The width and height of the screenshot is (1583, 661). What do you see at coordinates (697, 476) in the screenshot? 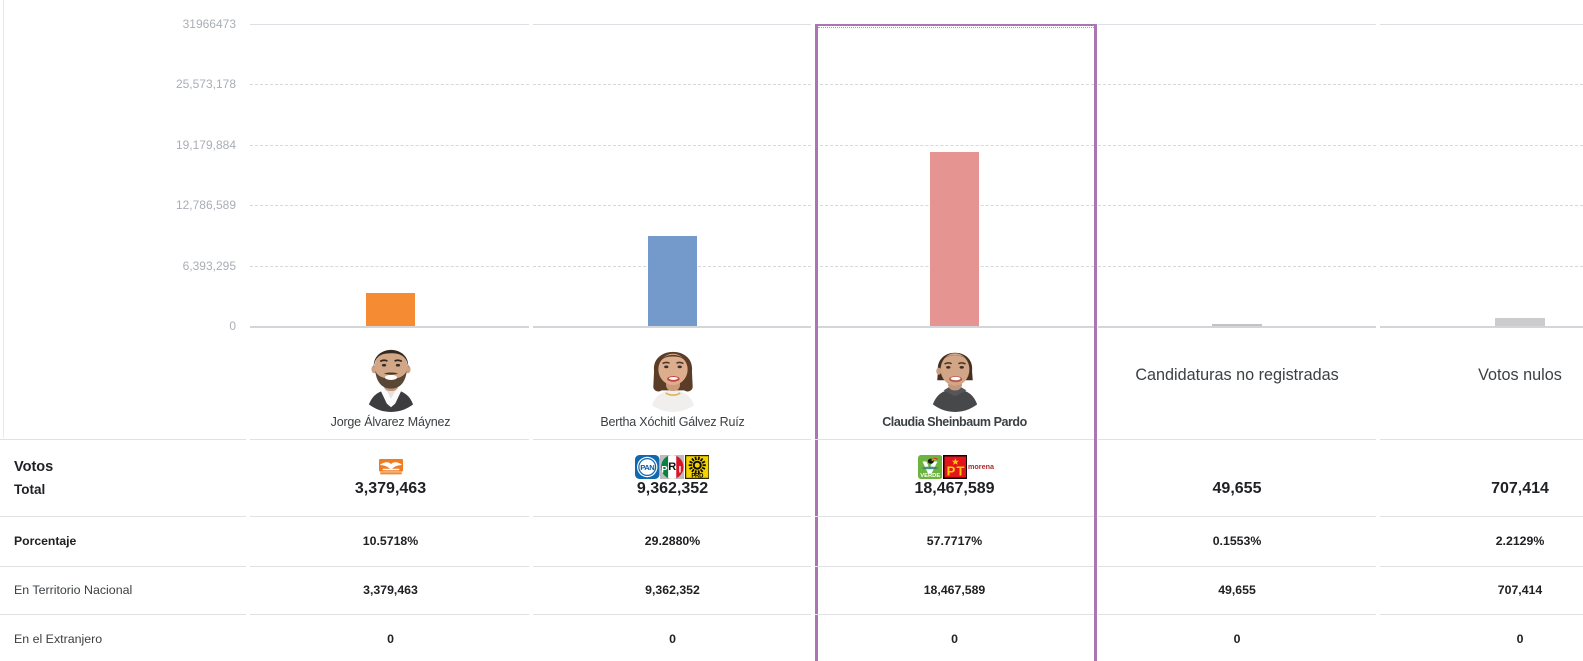
I see `svg-text: PRD` at bounding box center [697, 476].